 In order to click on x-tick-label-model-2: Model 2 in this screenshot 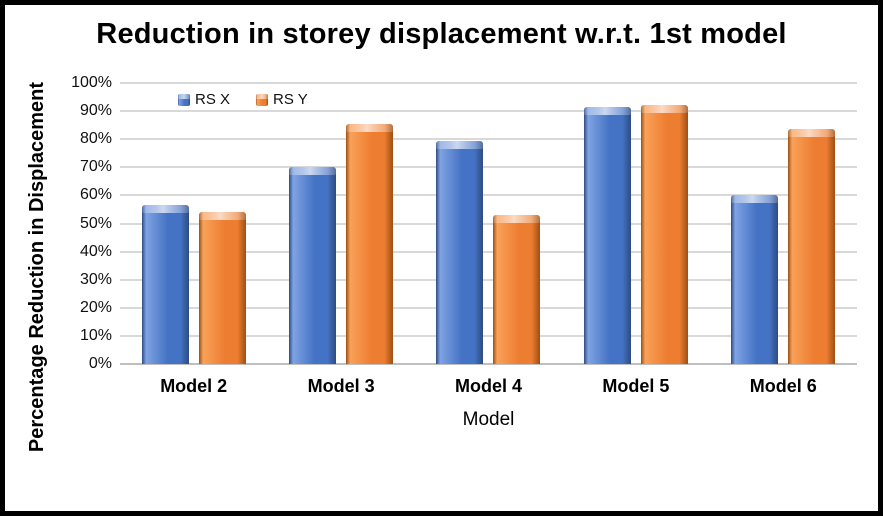, I will do `click(194, 386)`.